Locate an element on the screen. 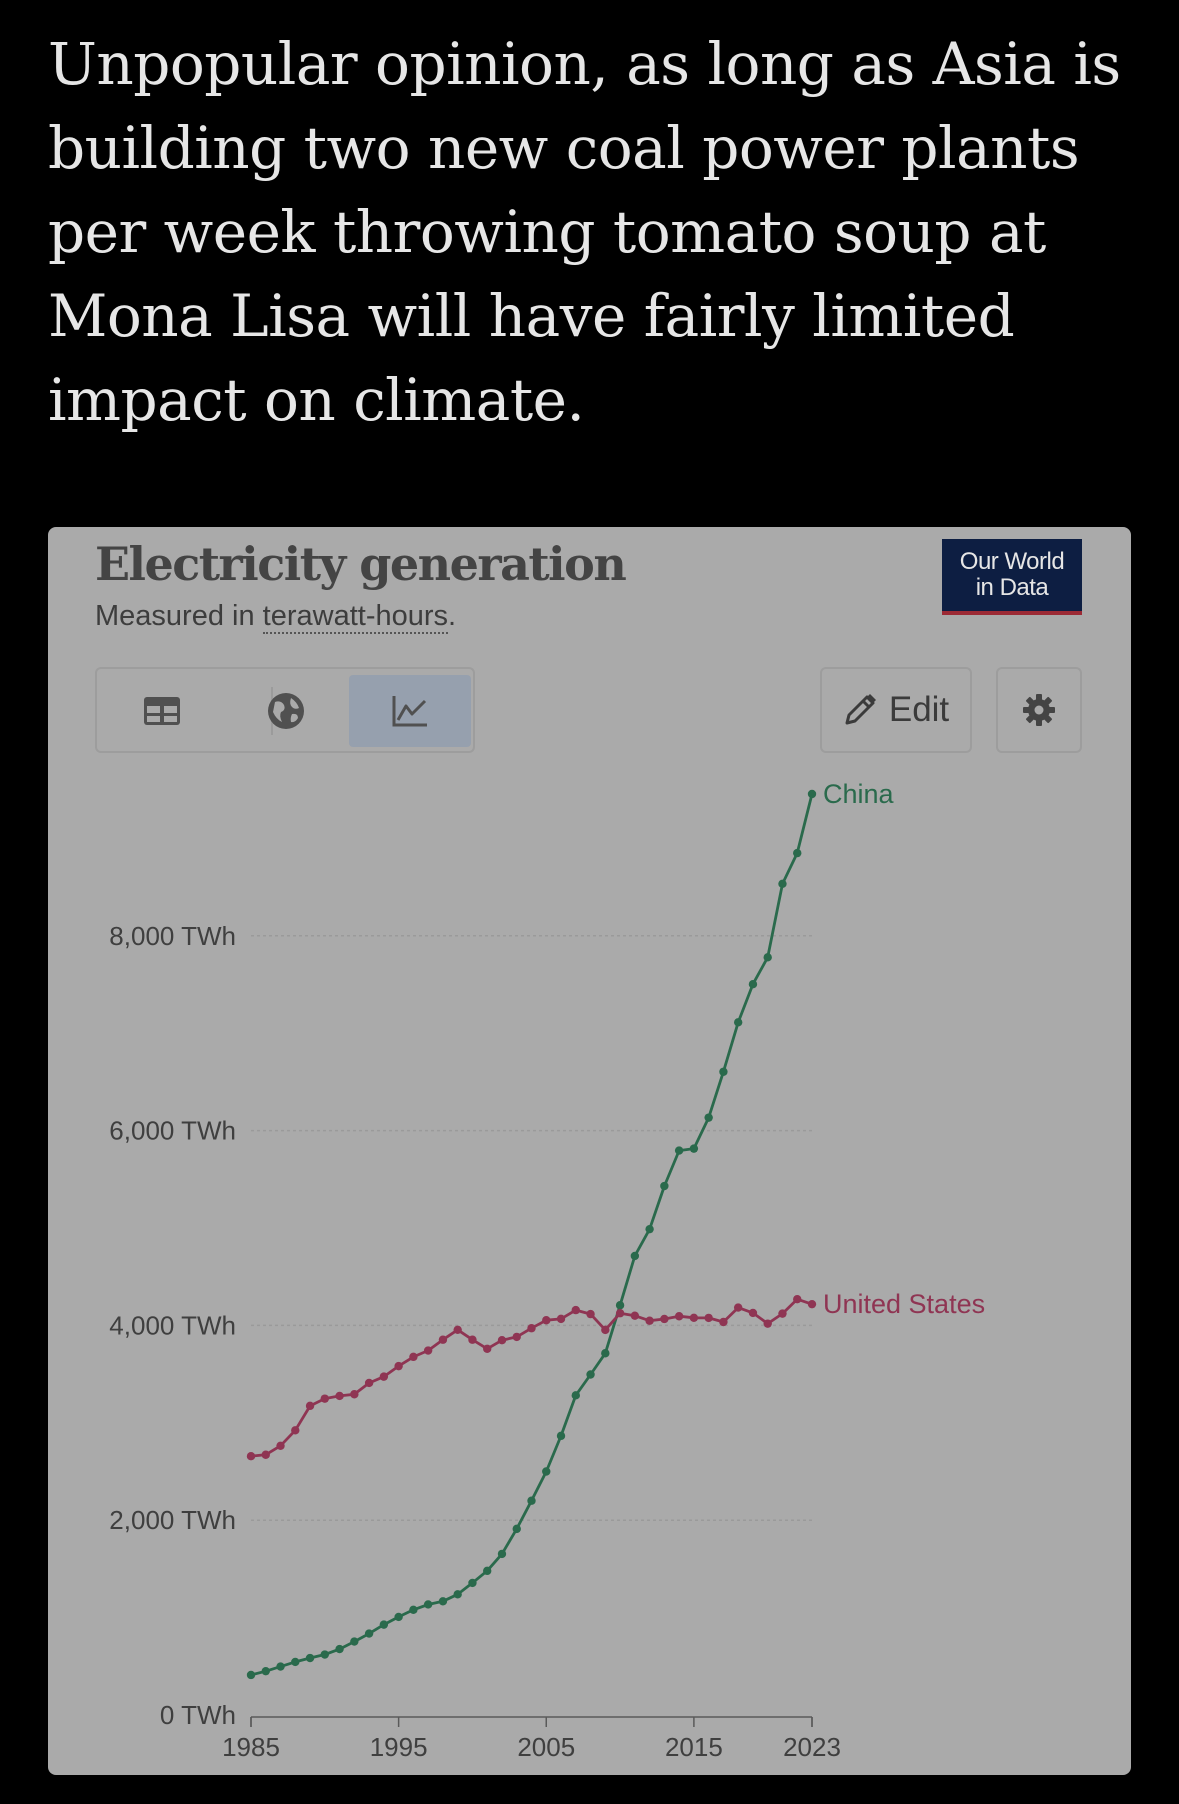  table-view-button is located at coordinates (162, 711).